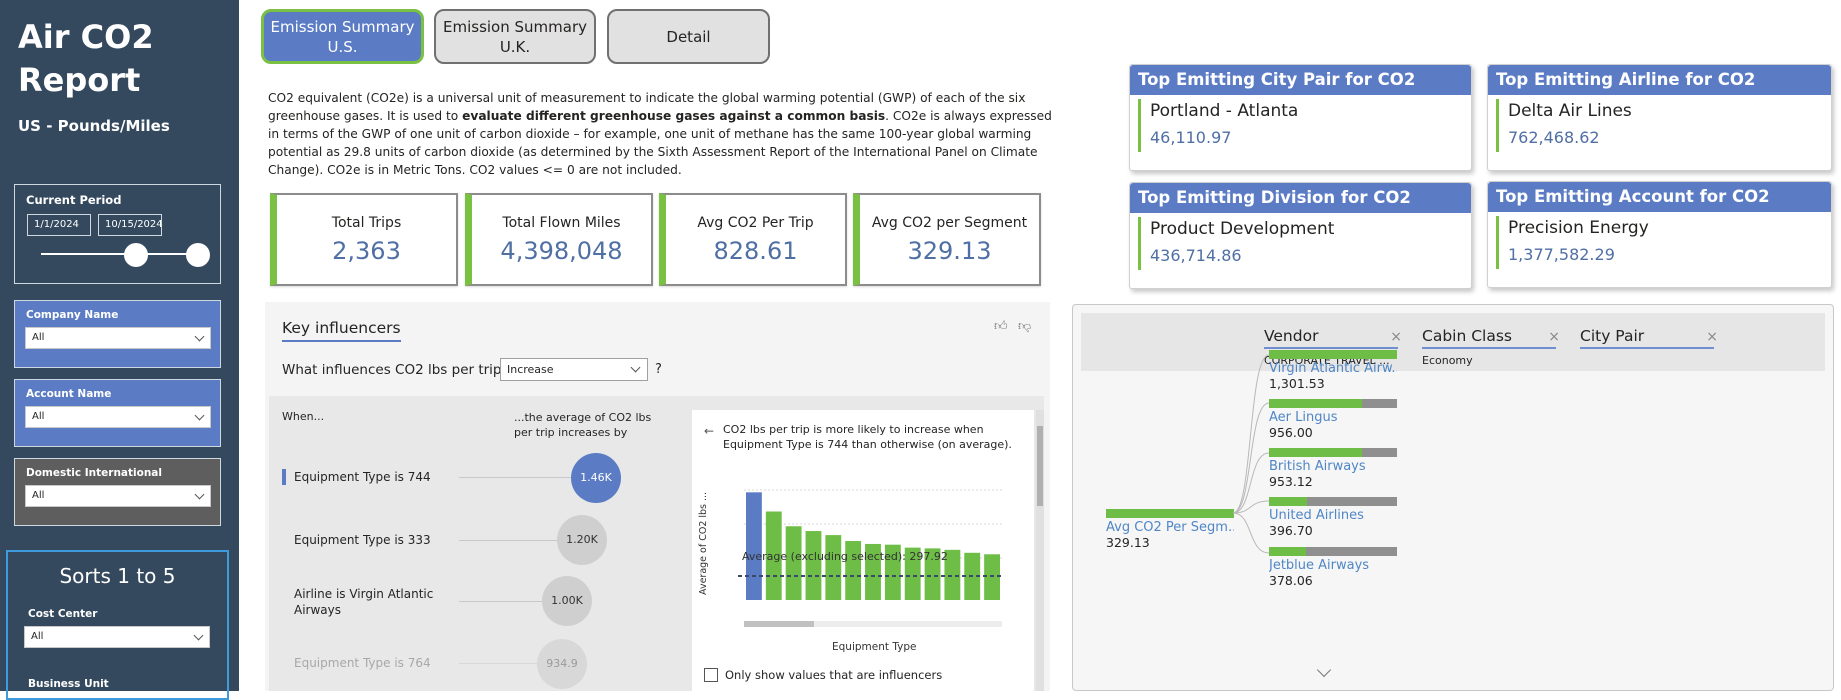  I want to click on account-name-slicer: Account Name All, so click(117, 413).